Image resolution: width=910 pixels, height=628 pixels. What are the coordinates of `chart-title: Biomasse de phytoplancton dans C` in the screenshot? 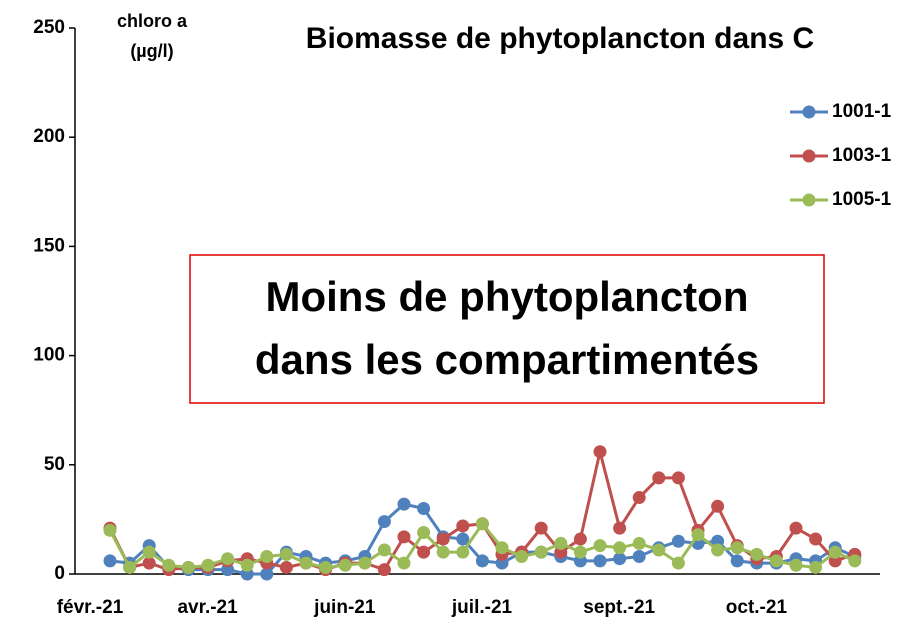 It's located at (560, 38).